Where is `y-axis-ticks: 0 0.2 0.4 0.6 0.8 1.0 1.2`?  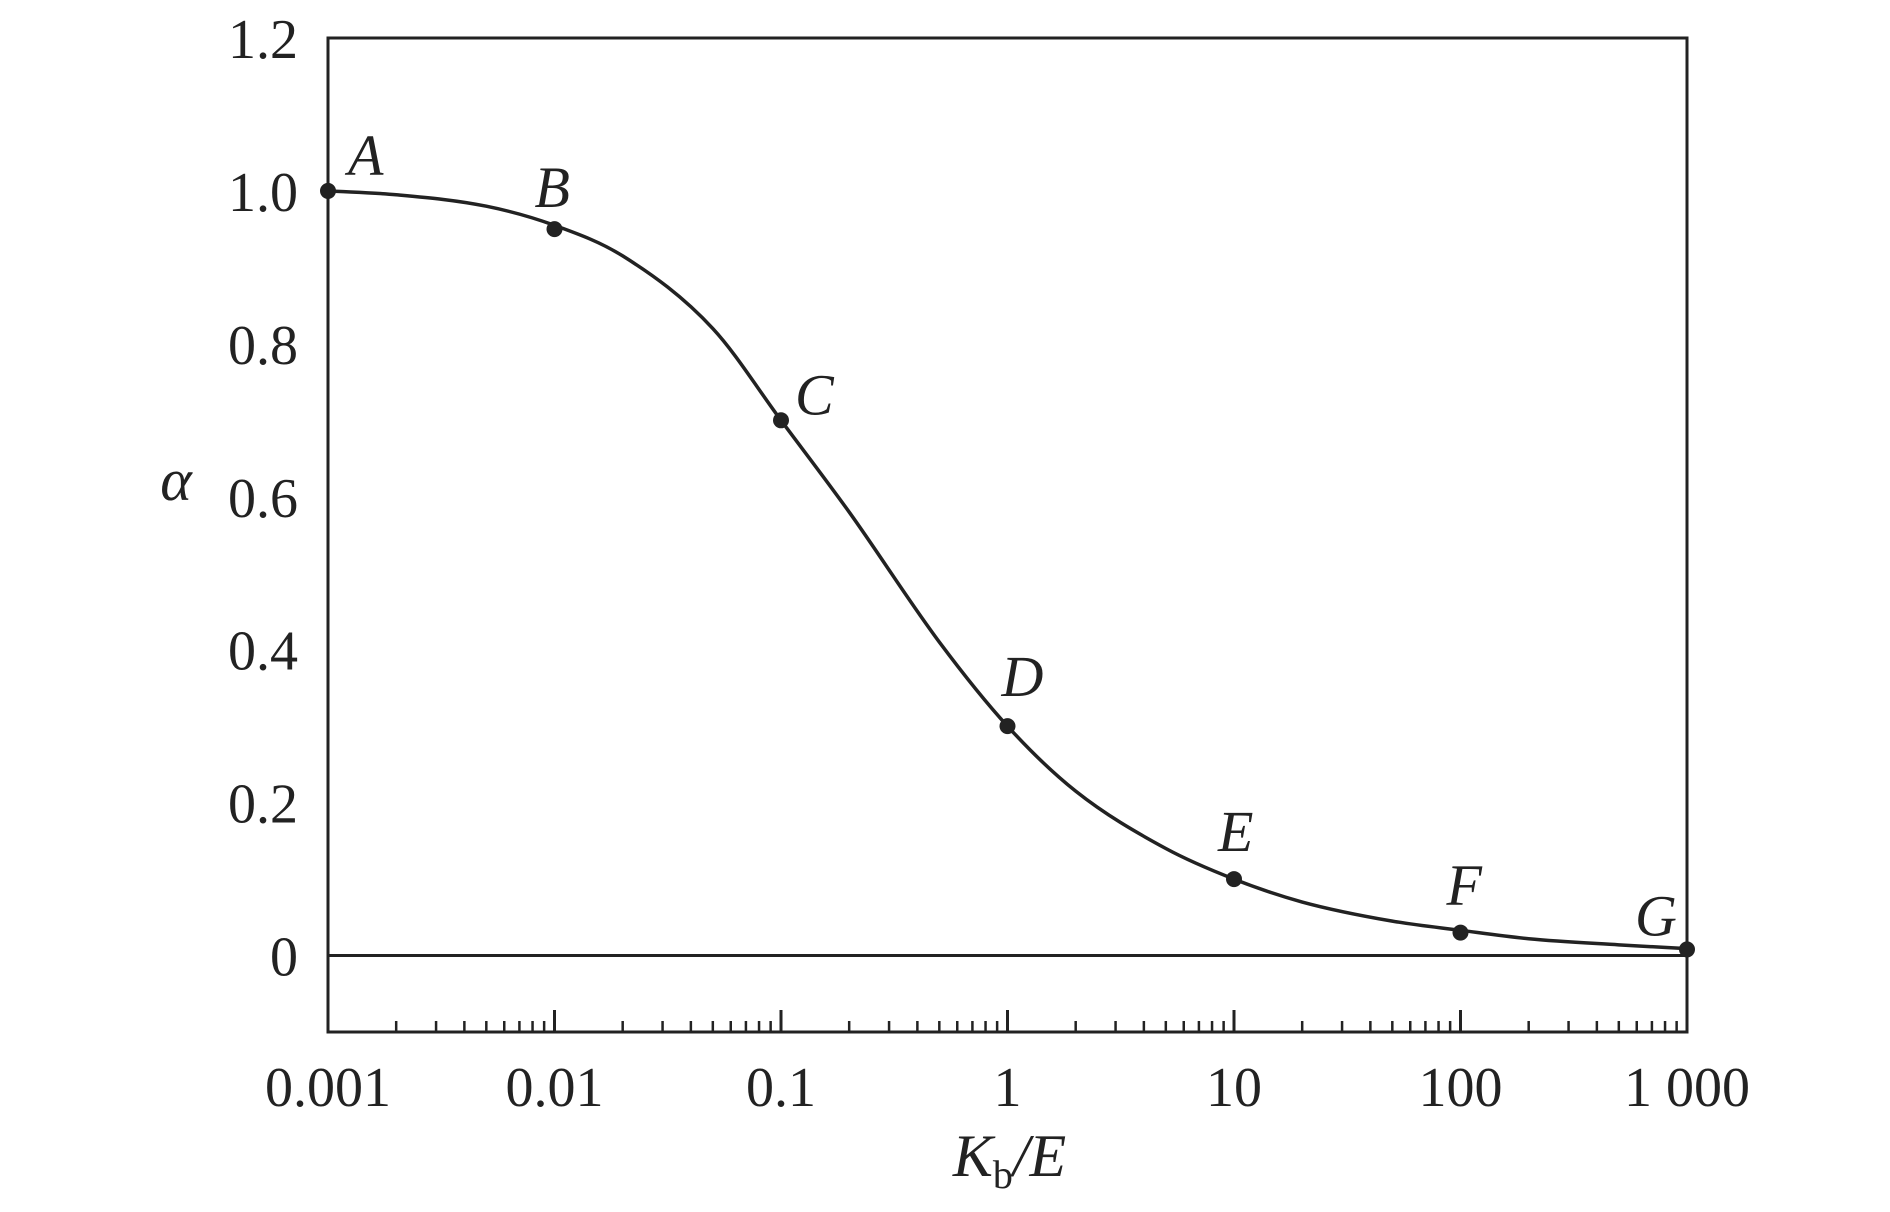 y-axis-ticks: 0 0.2 0.4 0.6 0.8 1.0 1.2 is located at coordinates (263, 499).